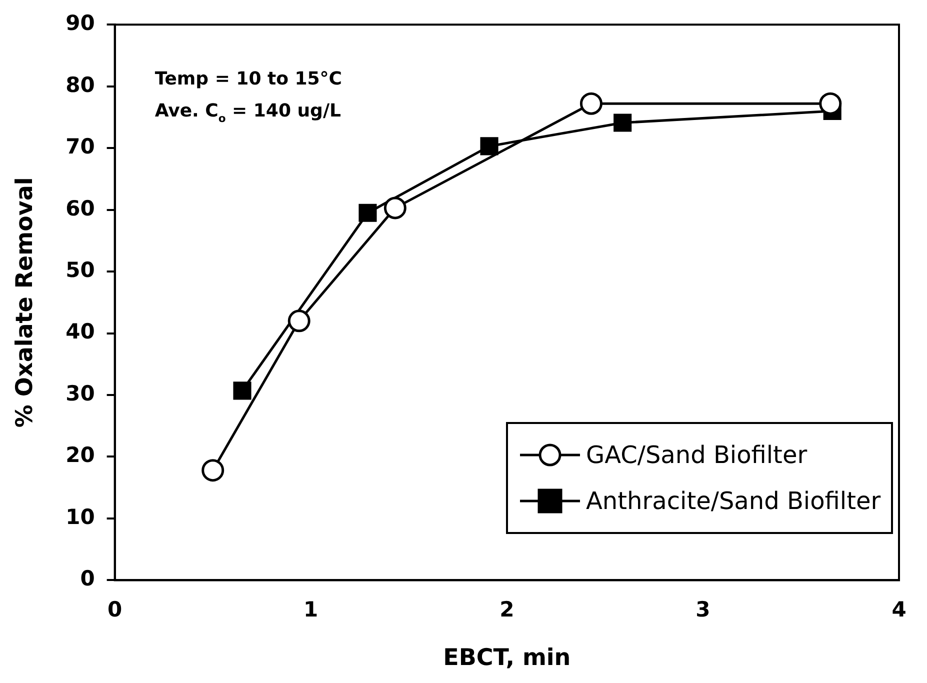 The image size is (927, 683). What do you see at coordinates (80, 208) in the screenshot?
I see `y-tick-label: 60` at bounding box center [80, 208].